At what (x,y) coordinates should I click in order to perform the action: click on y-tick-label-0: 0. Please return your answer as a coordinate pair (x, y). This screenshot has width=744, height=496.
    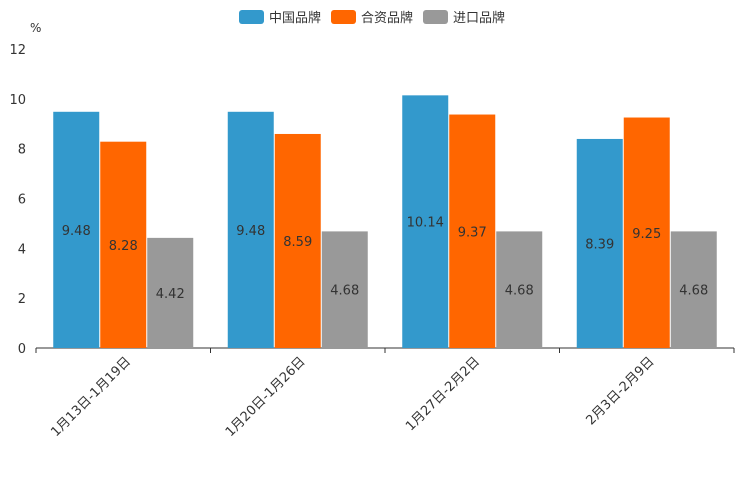
    Looking at the image, I should click on (22, 349).